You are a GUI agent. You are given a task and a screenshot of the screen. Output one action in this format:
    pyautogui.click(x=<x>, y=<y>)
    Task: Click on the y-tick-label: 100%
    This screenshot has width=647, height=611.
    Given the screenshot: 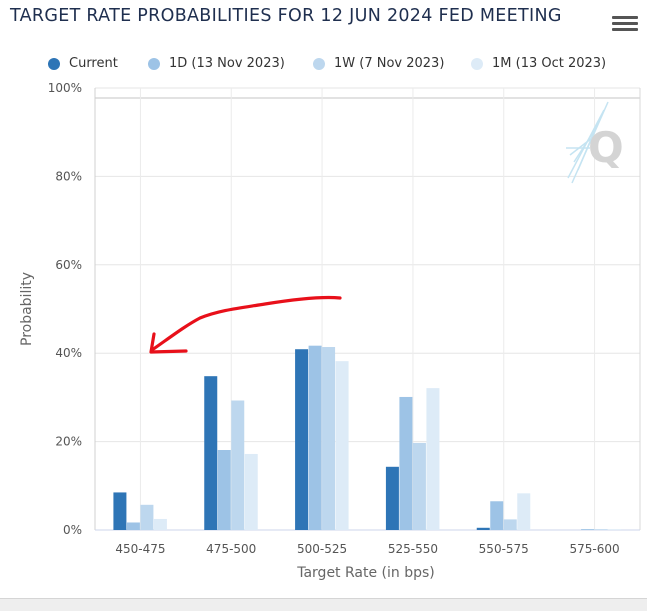 What is the action you would take?
    pyautogui.click(x=65, y=88)
    